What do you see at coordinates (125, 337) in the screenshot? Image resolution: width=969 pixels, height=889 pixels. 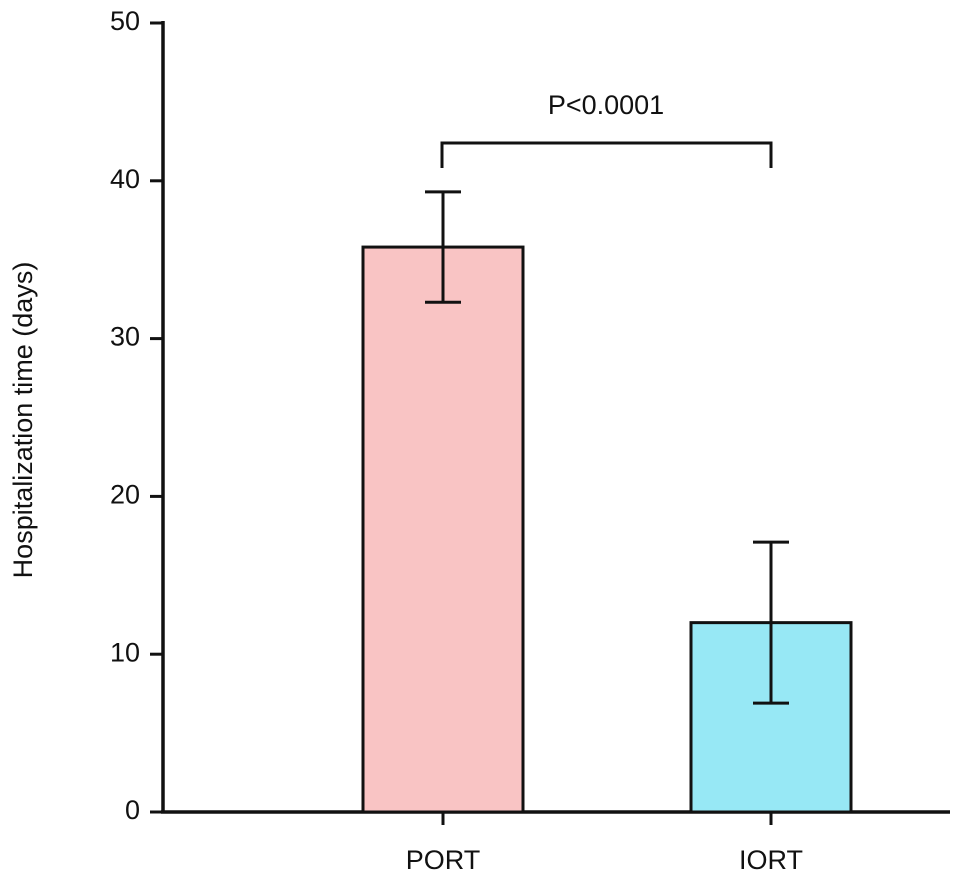 I see `y-tick-label: 30` at bounding box center [125, 337].